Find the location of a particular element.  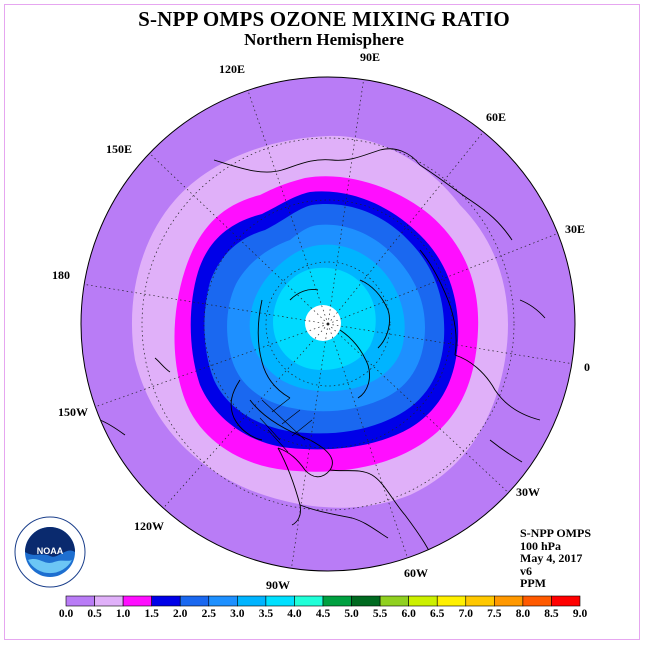

colorbar-tick-label: 3.0 is located at coordinates (237, 614).